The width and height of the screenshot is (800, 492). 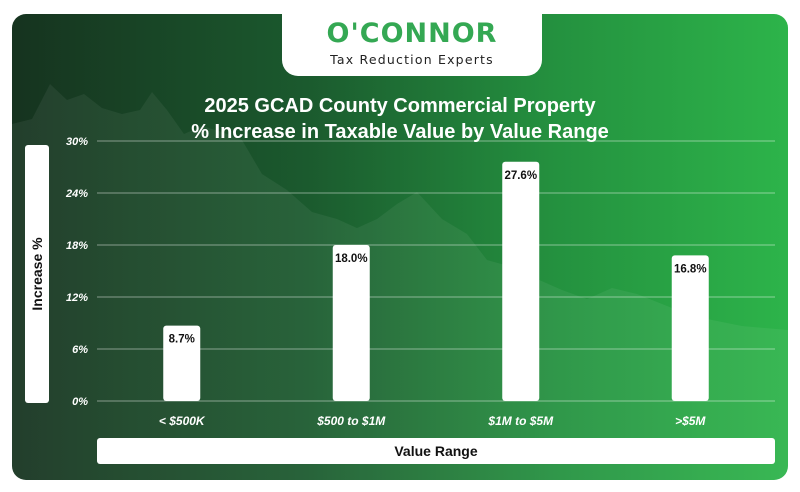 I want to click on y-tick-label: 6%, so click(x=80, y=350).